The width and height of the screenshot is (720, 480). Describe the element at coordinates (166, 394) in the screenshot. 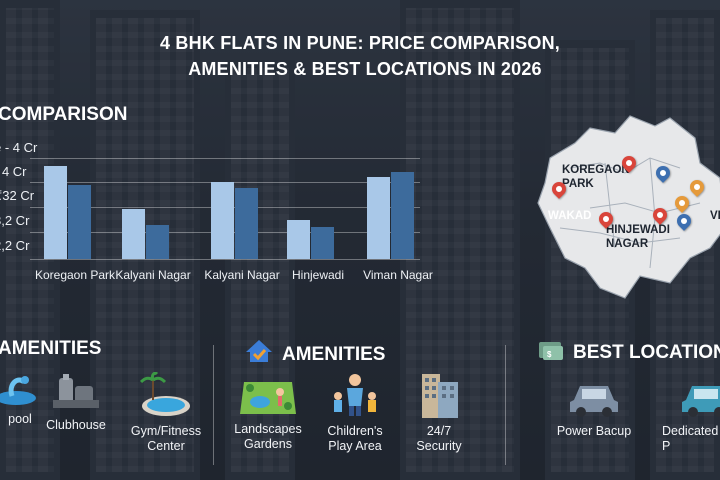

I see `gym-pool-icon` at that location.